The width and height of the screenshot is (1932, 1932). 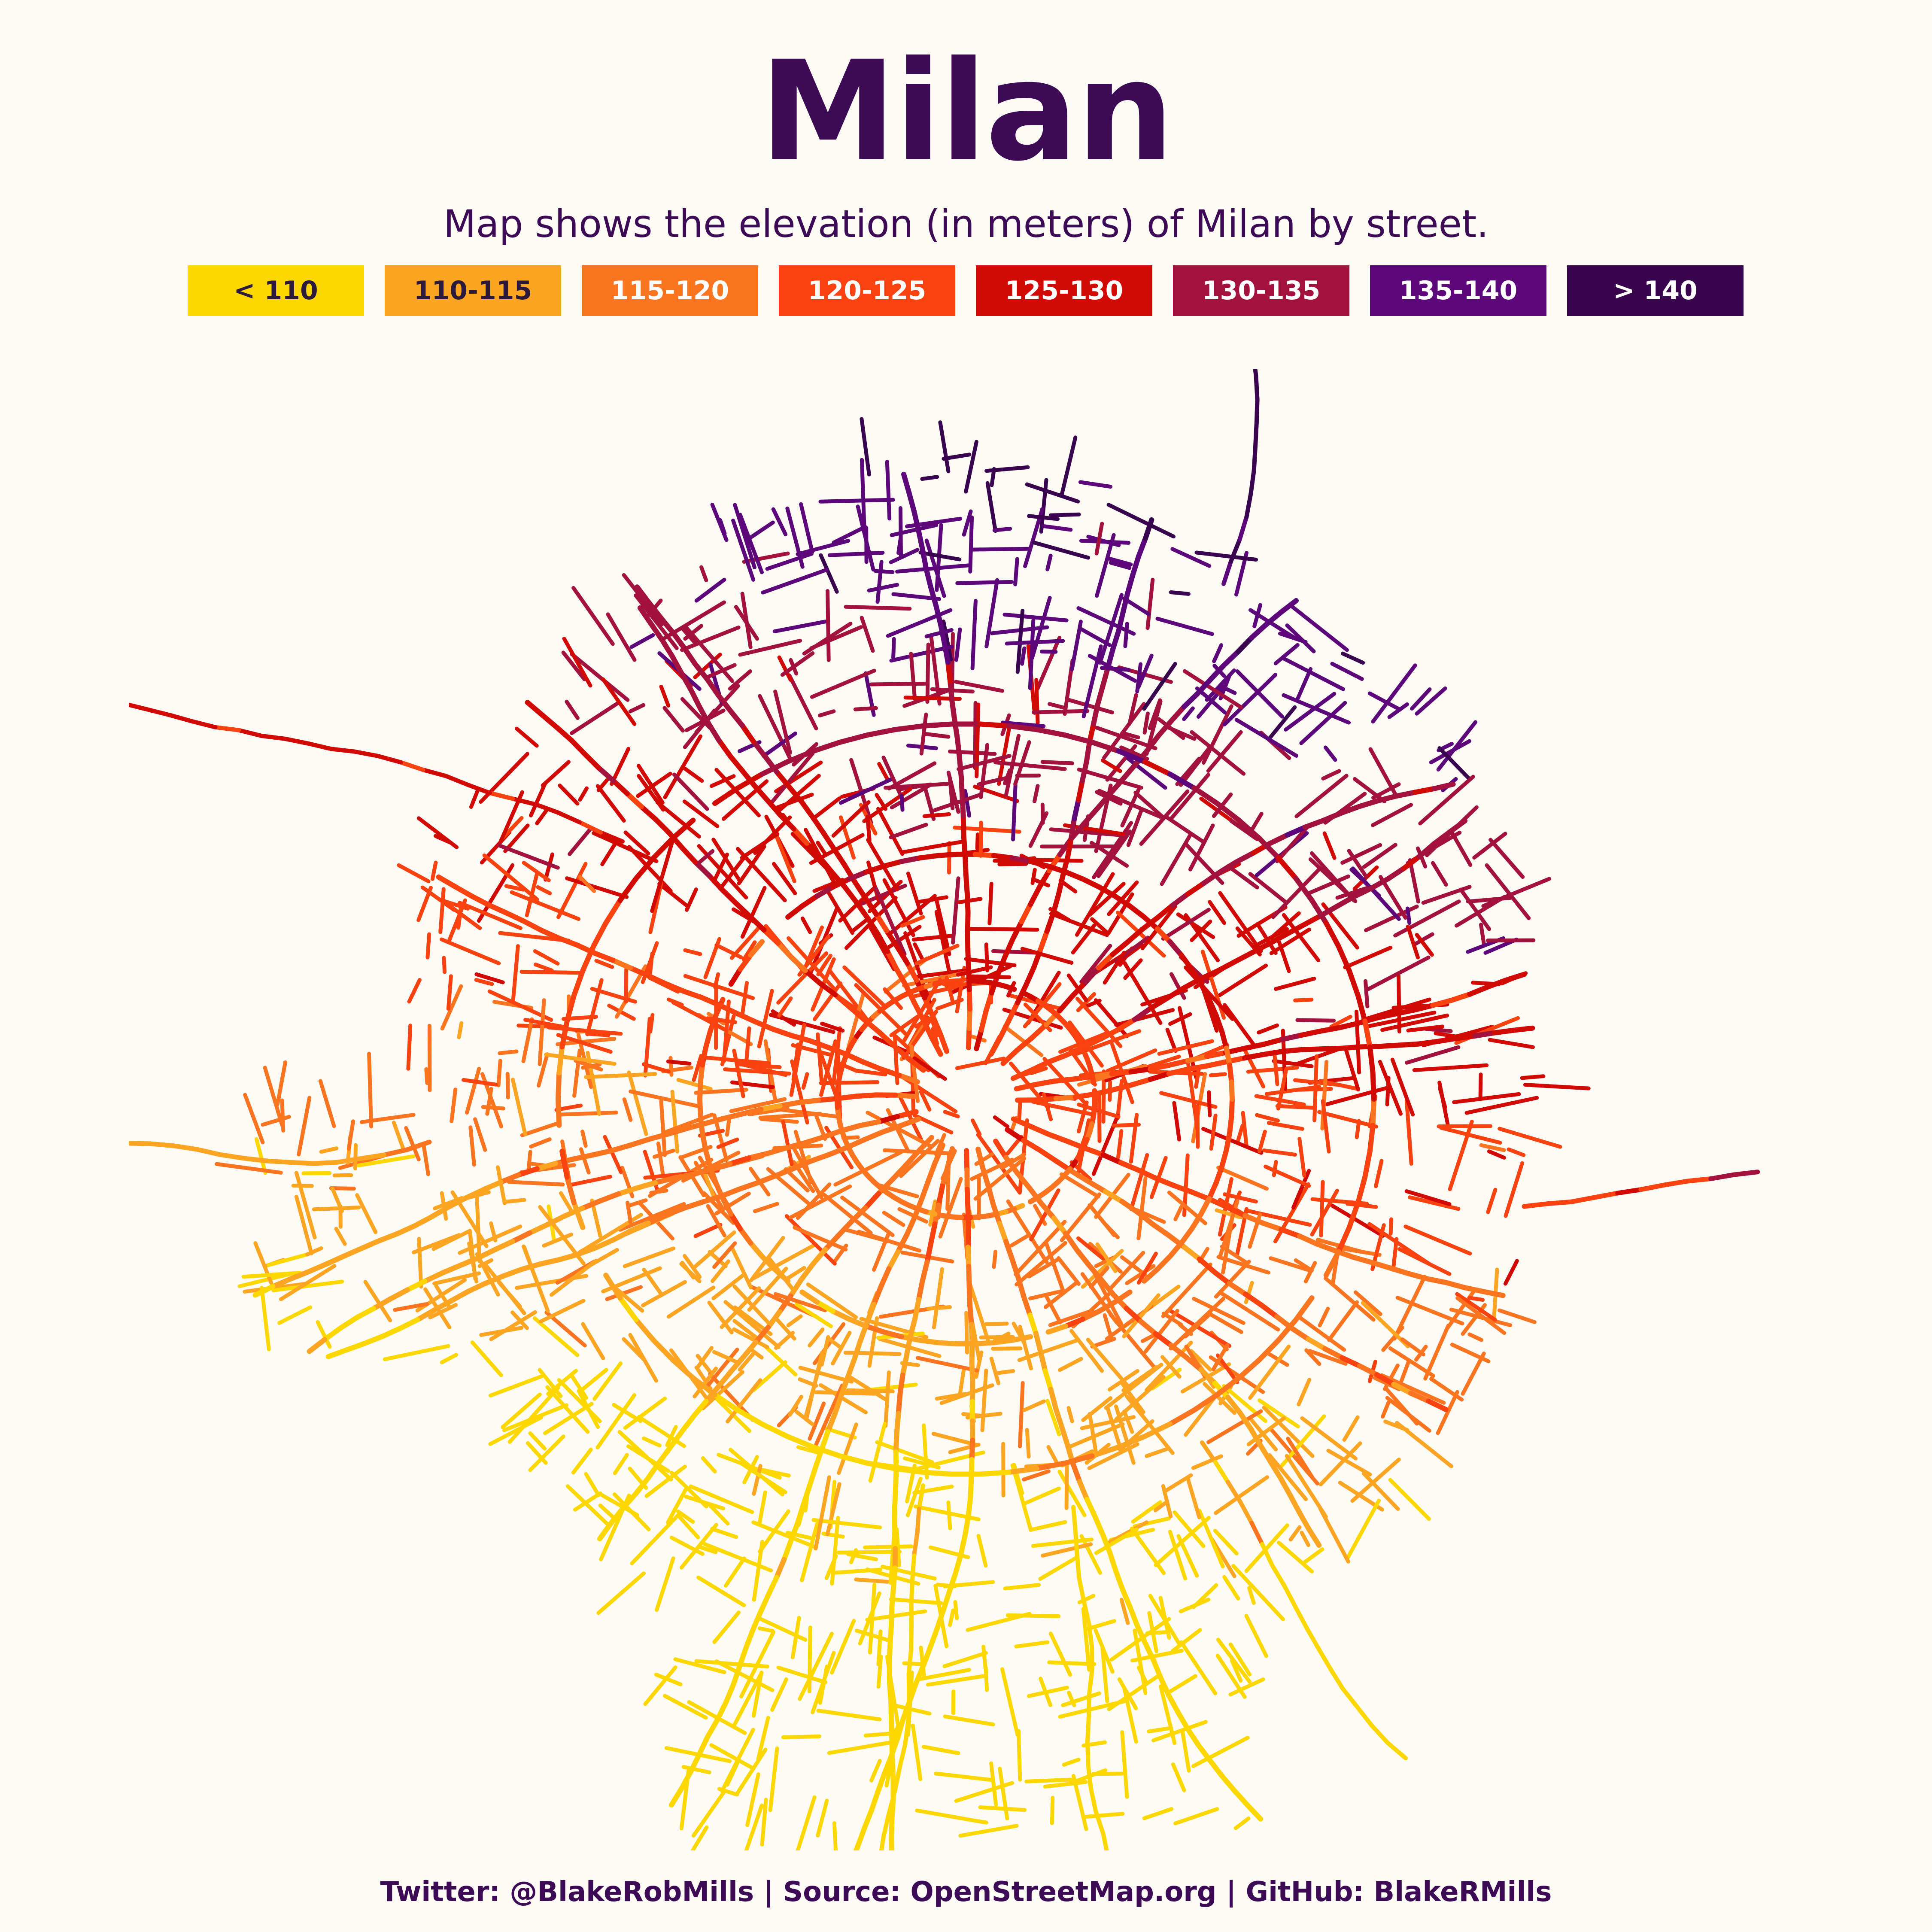 I want to click on legend-item-135-140: 135-140, so click(x=1458, y=291).